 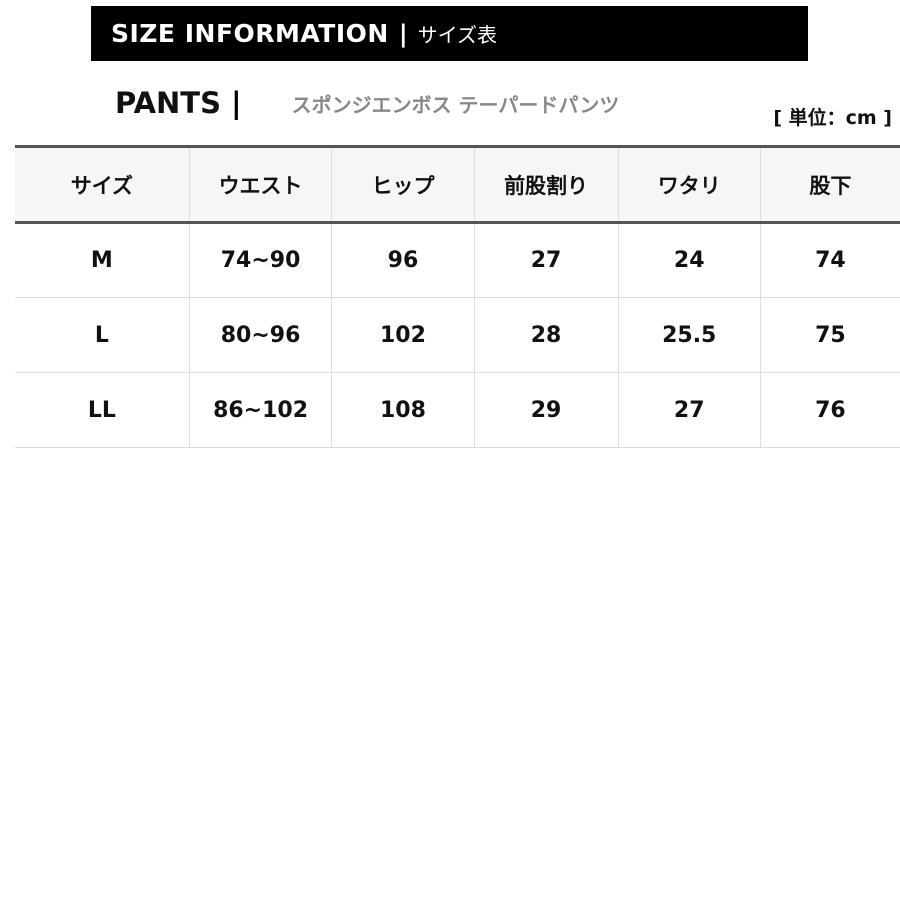 What do you see at coordinates (102, 185) in the screenshot?
I see `column-header: サイズ` at bounding box center [102, 185].